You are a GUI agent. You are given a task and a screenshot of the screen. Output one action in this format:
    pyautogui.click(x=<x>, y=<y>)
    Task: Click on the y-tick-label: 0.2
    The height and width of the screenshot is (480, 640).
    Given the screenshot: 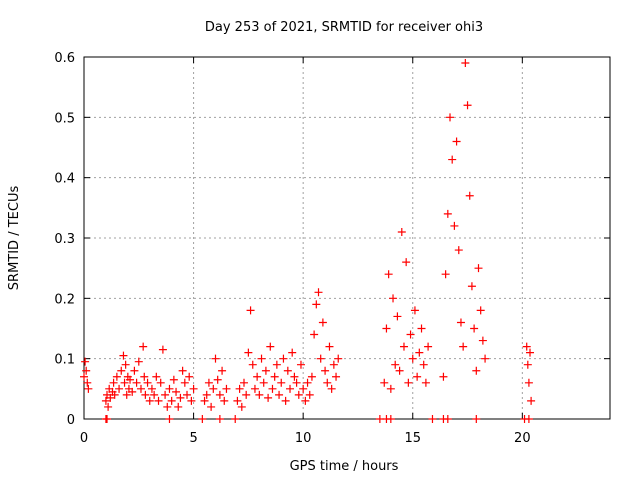 What is the action you would take?
    pyautogui.click(x=64, y=299)
    